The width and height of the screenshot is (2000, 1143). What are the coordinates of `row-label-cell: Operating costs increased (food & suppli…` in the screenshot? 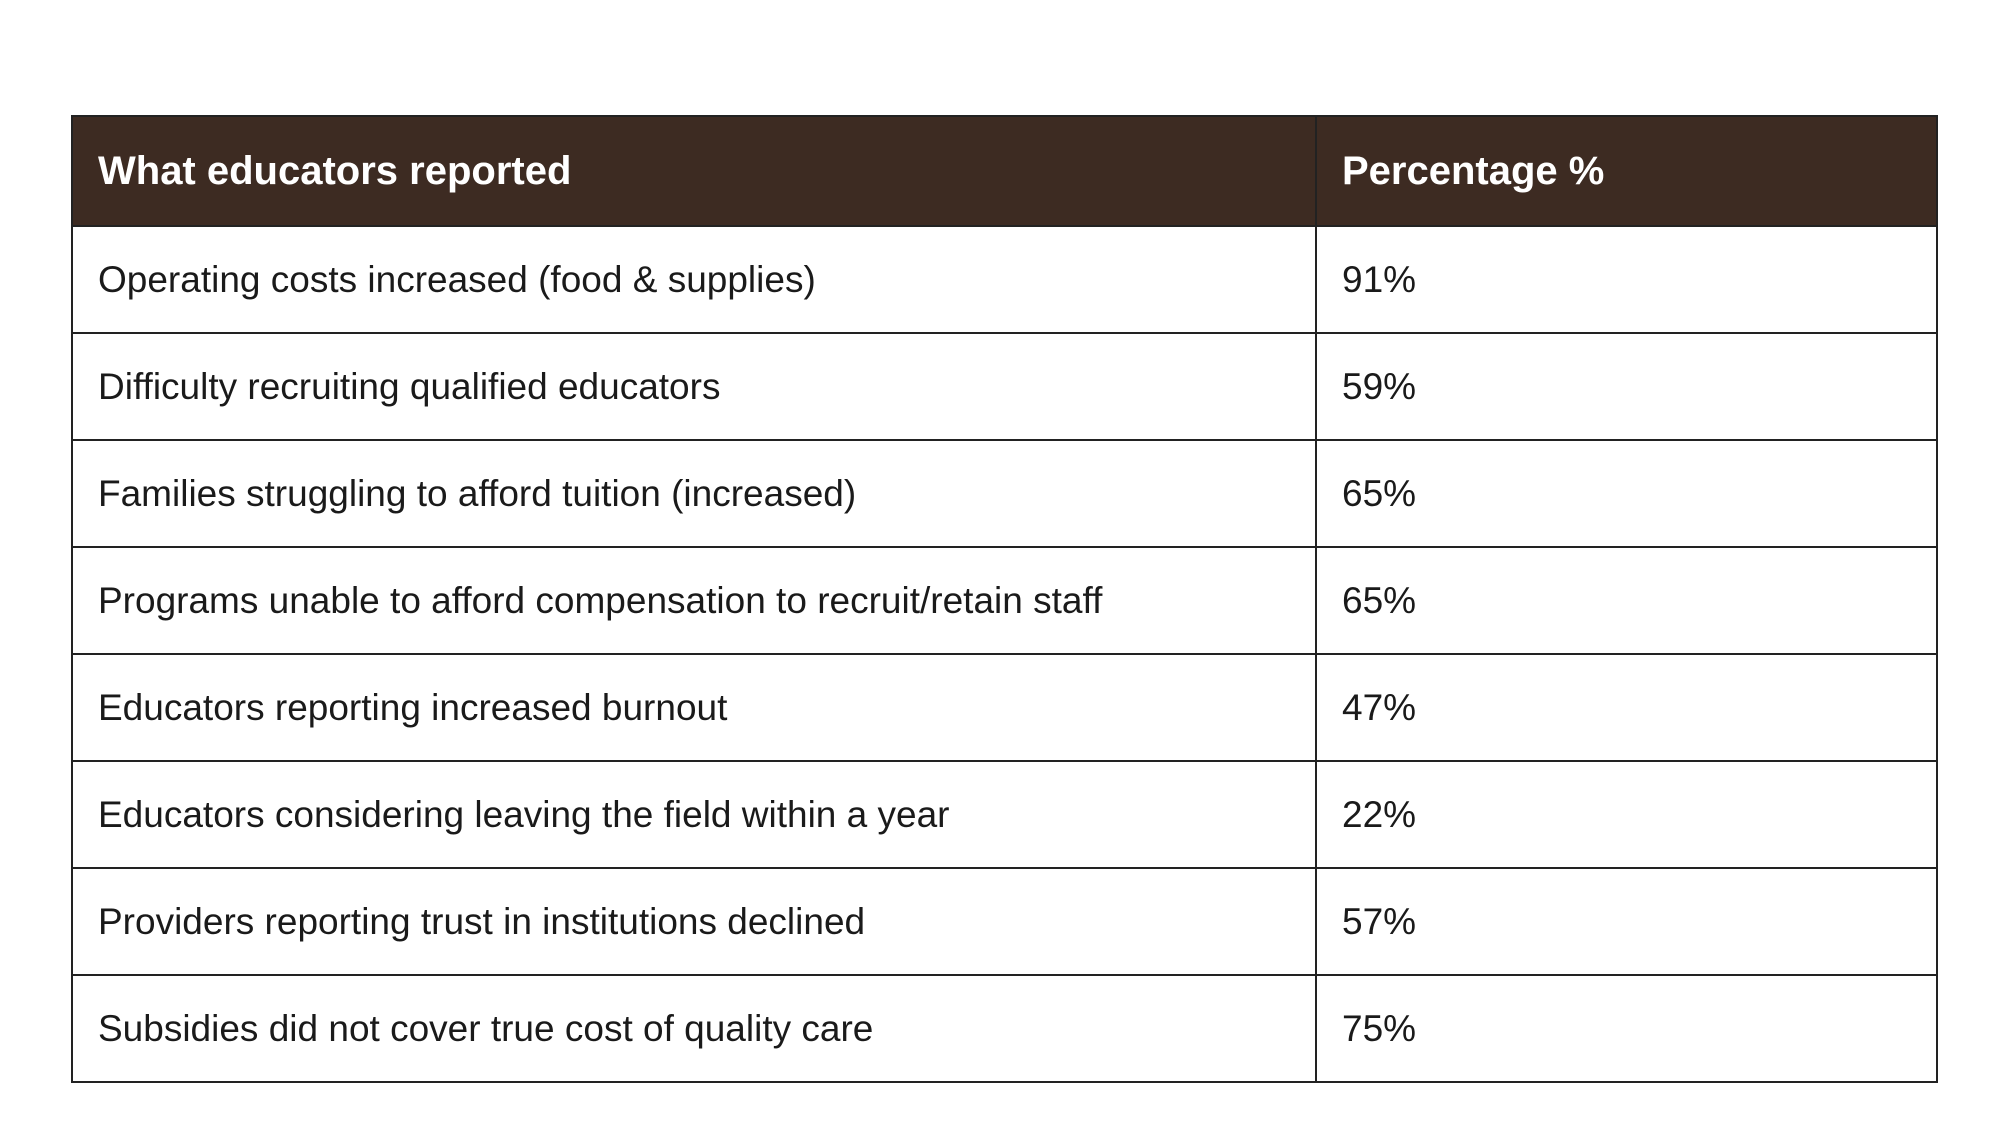 It's located at (694, 279).